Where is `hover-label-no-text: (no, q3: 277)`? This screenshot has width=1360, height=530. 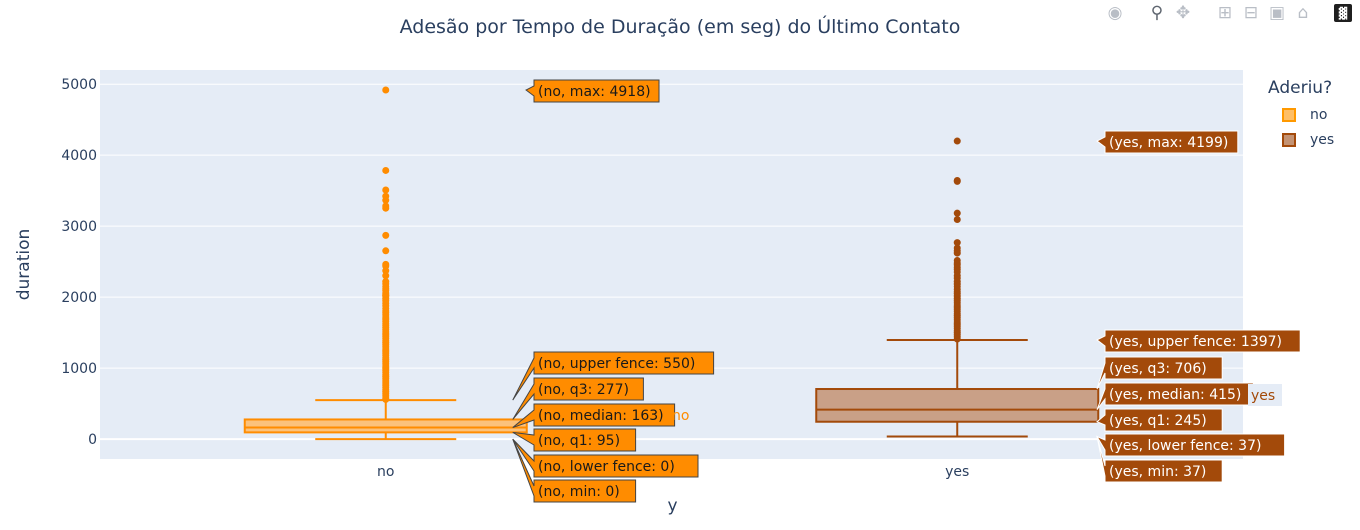
hover-label-no-text: (no, q3: 277) is located at coordinates (583, 390).